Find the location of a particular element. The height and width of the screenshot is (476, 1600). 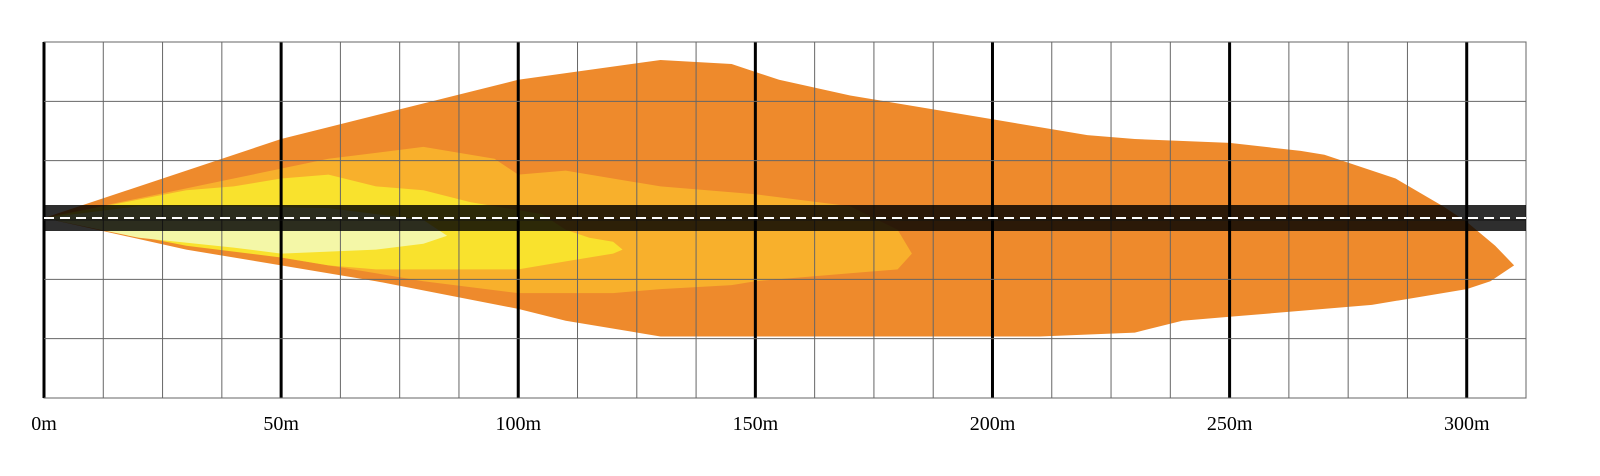

x-tick-label: 0m is located at coordinates (44, 424).